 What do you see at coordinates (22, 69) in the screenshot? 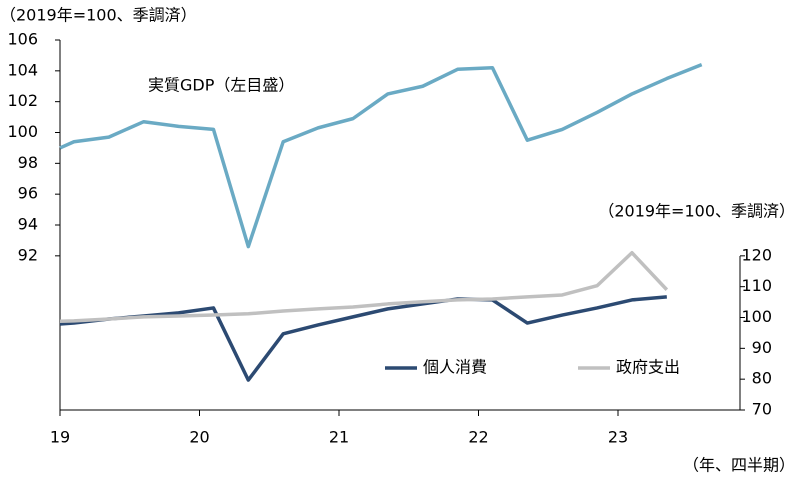
I see `y-tick-label: 104` at bounding box center [22, 69].